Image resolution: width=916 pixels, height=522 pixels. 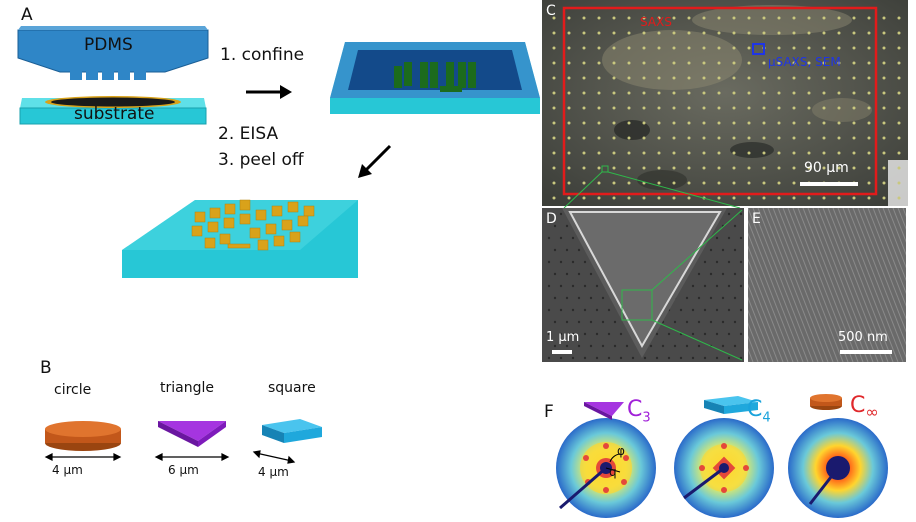 I want to click on scalebar-e-label: 500 nm, so click(x=863, y=337).